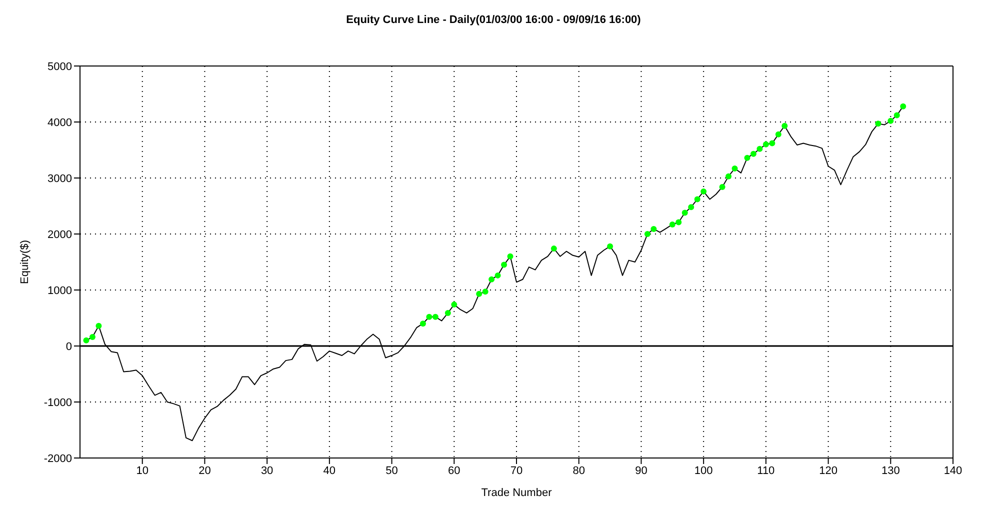 The height and width of the screenshot is (510, 987). I want to click on y-tick-label: 2000, so click(60, 234).